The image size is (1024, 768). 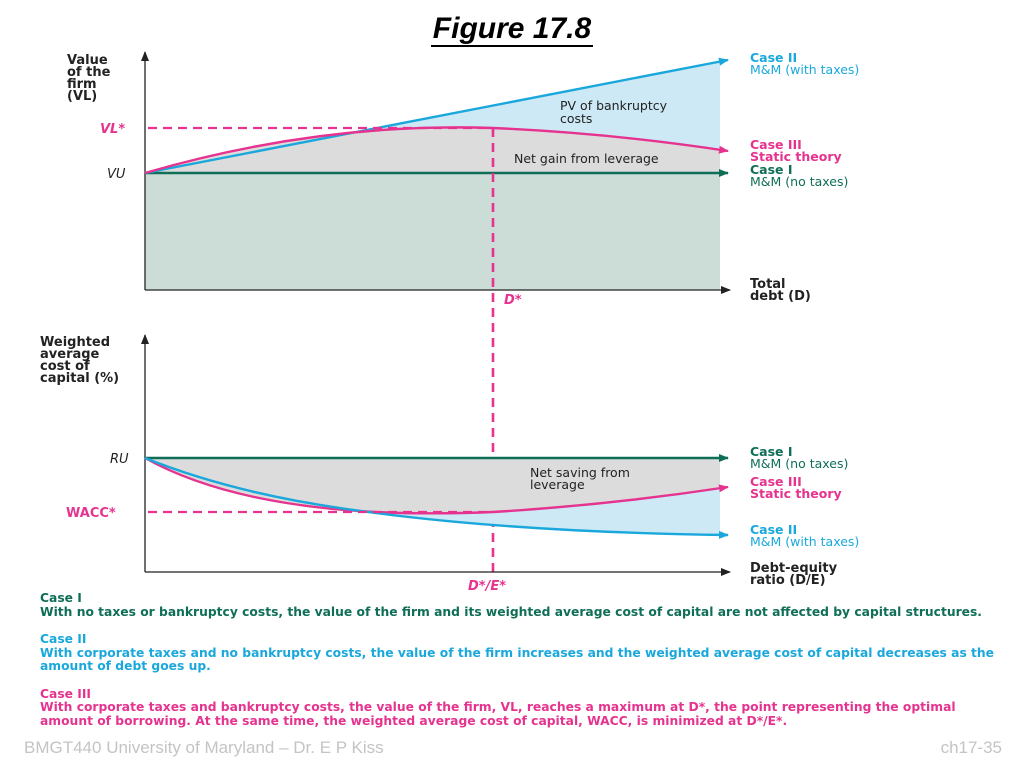 What do you see at coordinates (804, 535) in the screenshot?
I see `bottom-legend-case2: Case II M&M (with taxes)` at bounding box center [804, 535].